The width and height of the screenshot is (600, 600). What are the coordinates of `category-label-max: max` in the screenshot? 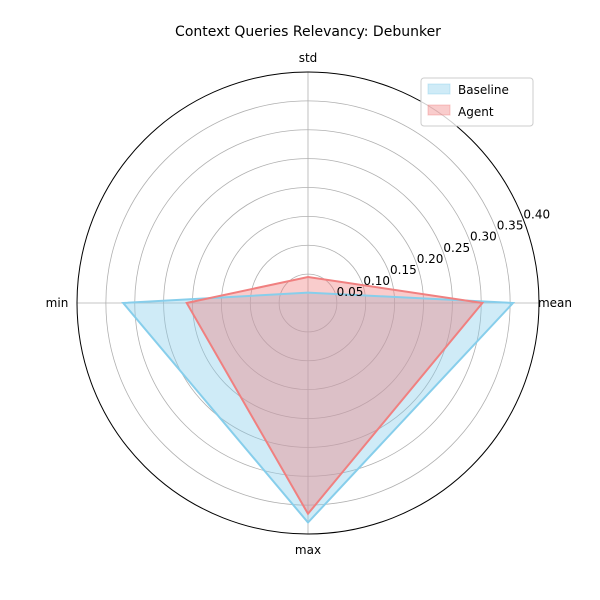 It's located at (308, 550).